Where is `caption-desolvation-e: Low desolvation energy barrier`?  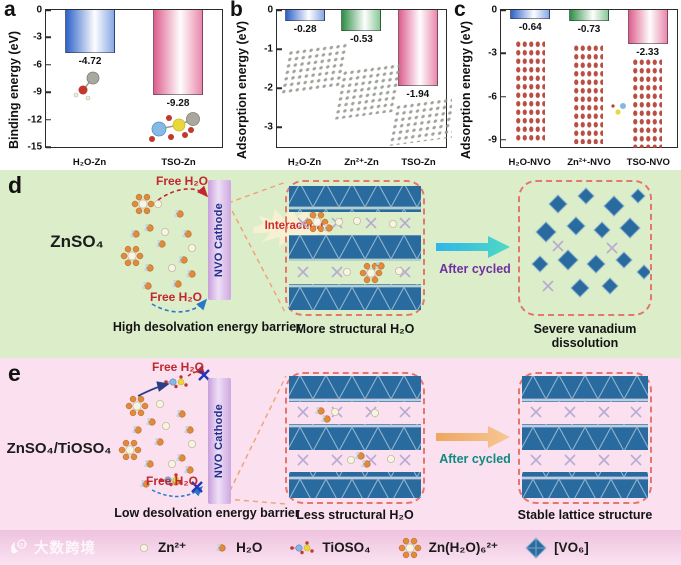
caption-desolvation-e: Low desolvation energy barrier is located at coordinates (207, 513).